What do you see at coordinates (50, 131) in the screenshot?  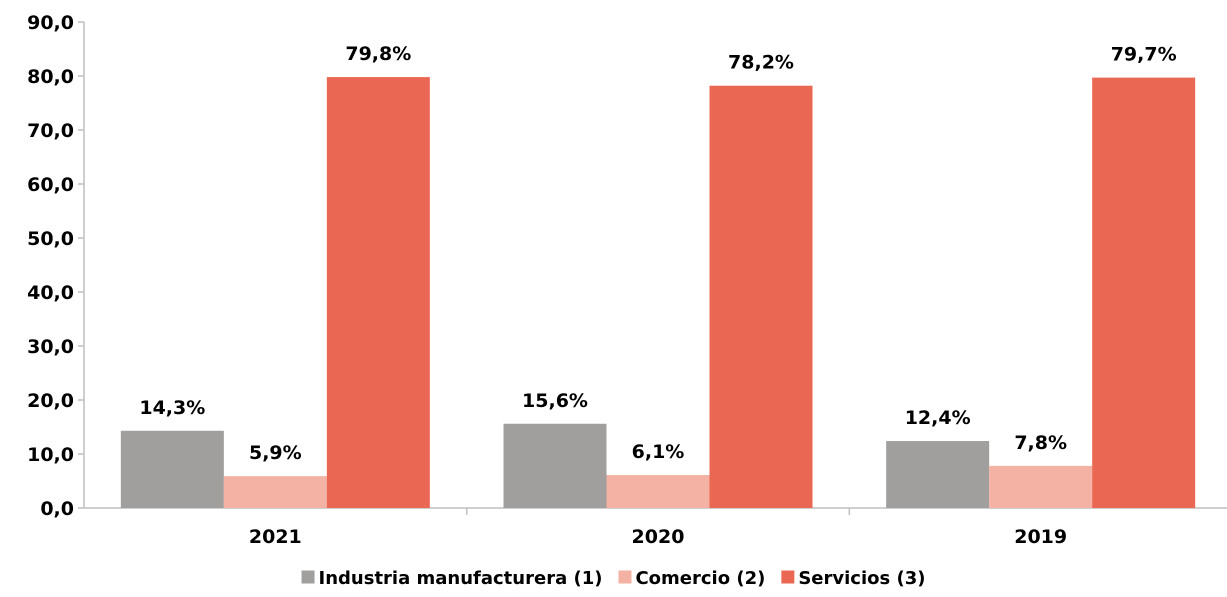 I see `y-tick-label: 70,0` at bounding box center [50, 131].